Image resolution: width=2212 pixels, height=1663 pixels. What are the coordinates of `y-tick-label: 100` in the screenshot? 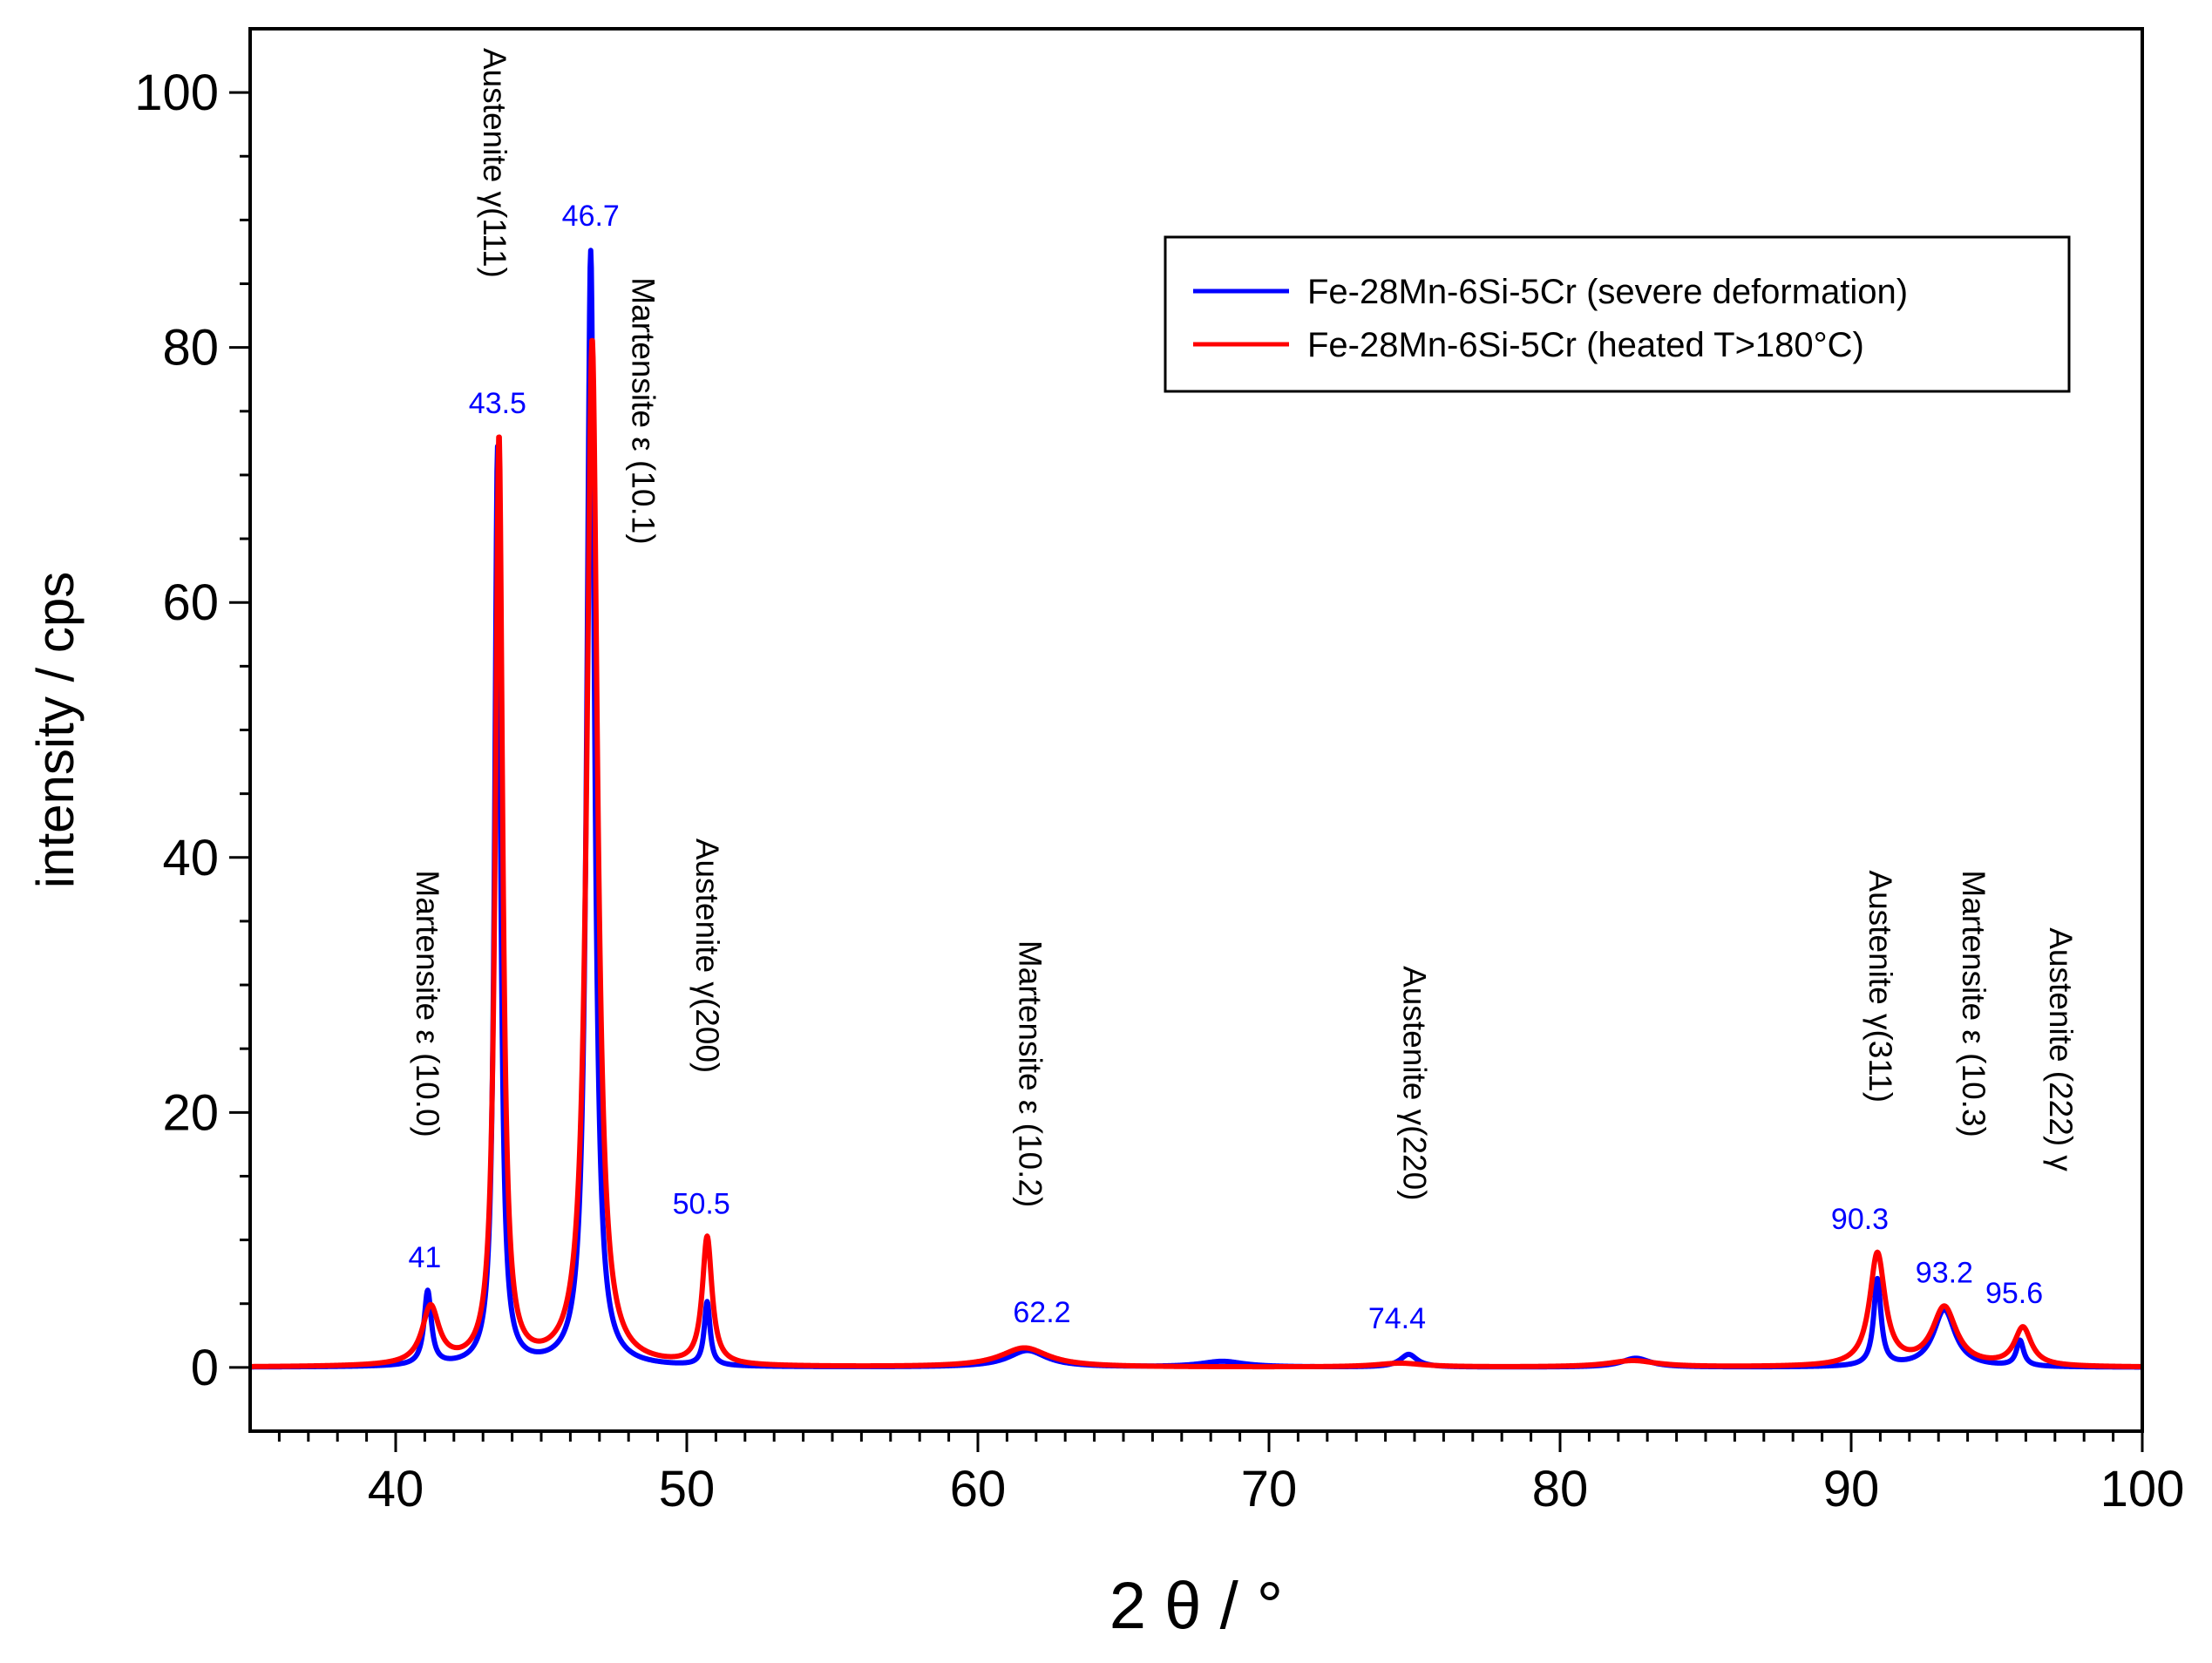 It's located at (176, 92).